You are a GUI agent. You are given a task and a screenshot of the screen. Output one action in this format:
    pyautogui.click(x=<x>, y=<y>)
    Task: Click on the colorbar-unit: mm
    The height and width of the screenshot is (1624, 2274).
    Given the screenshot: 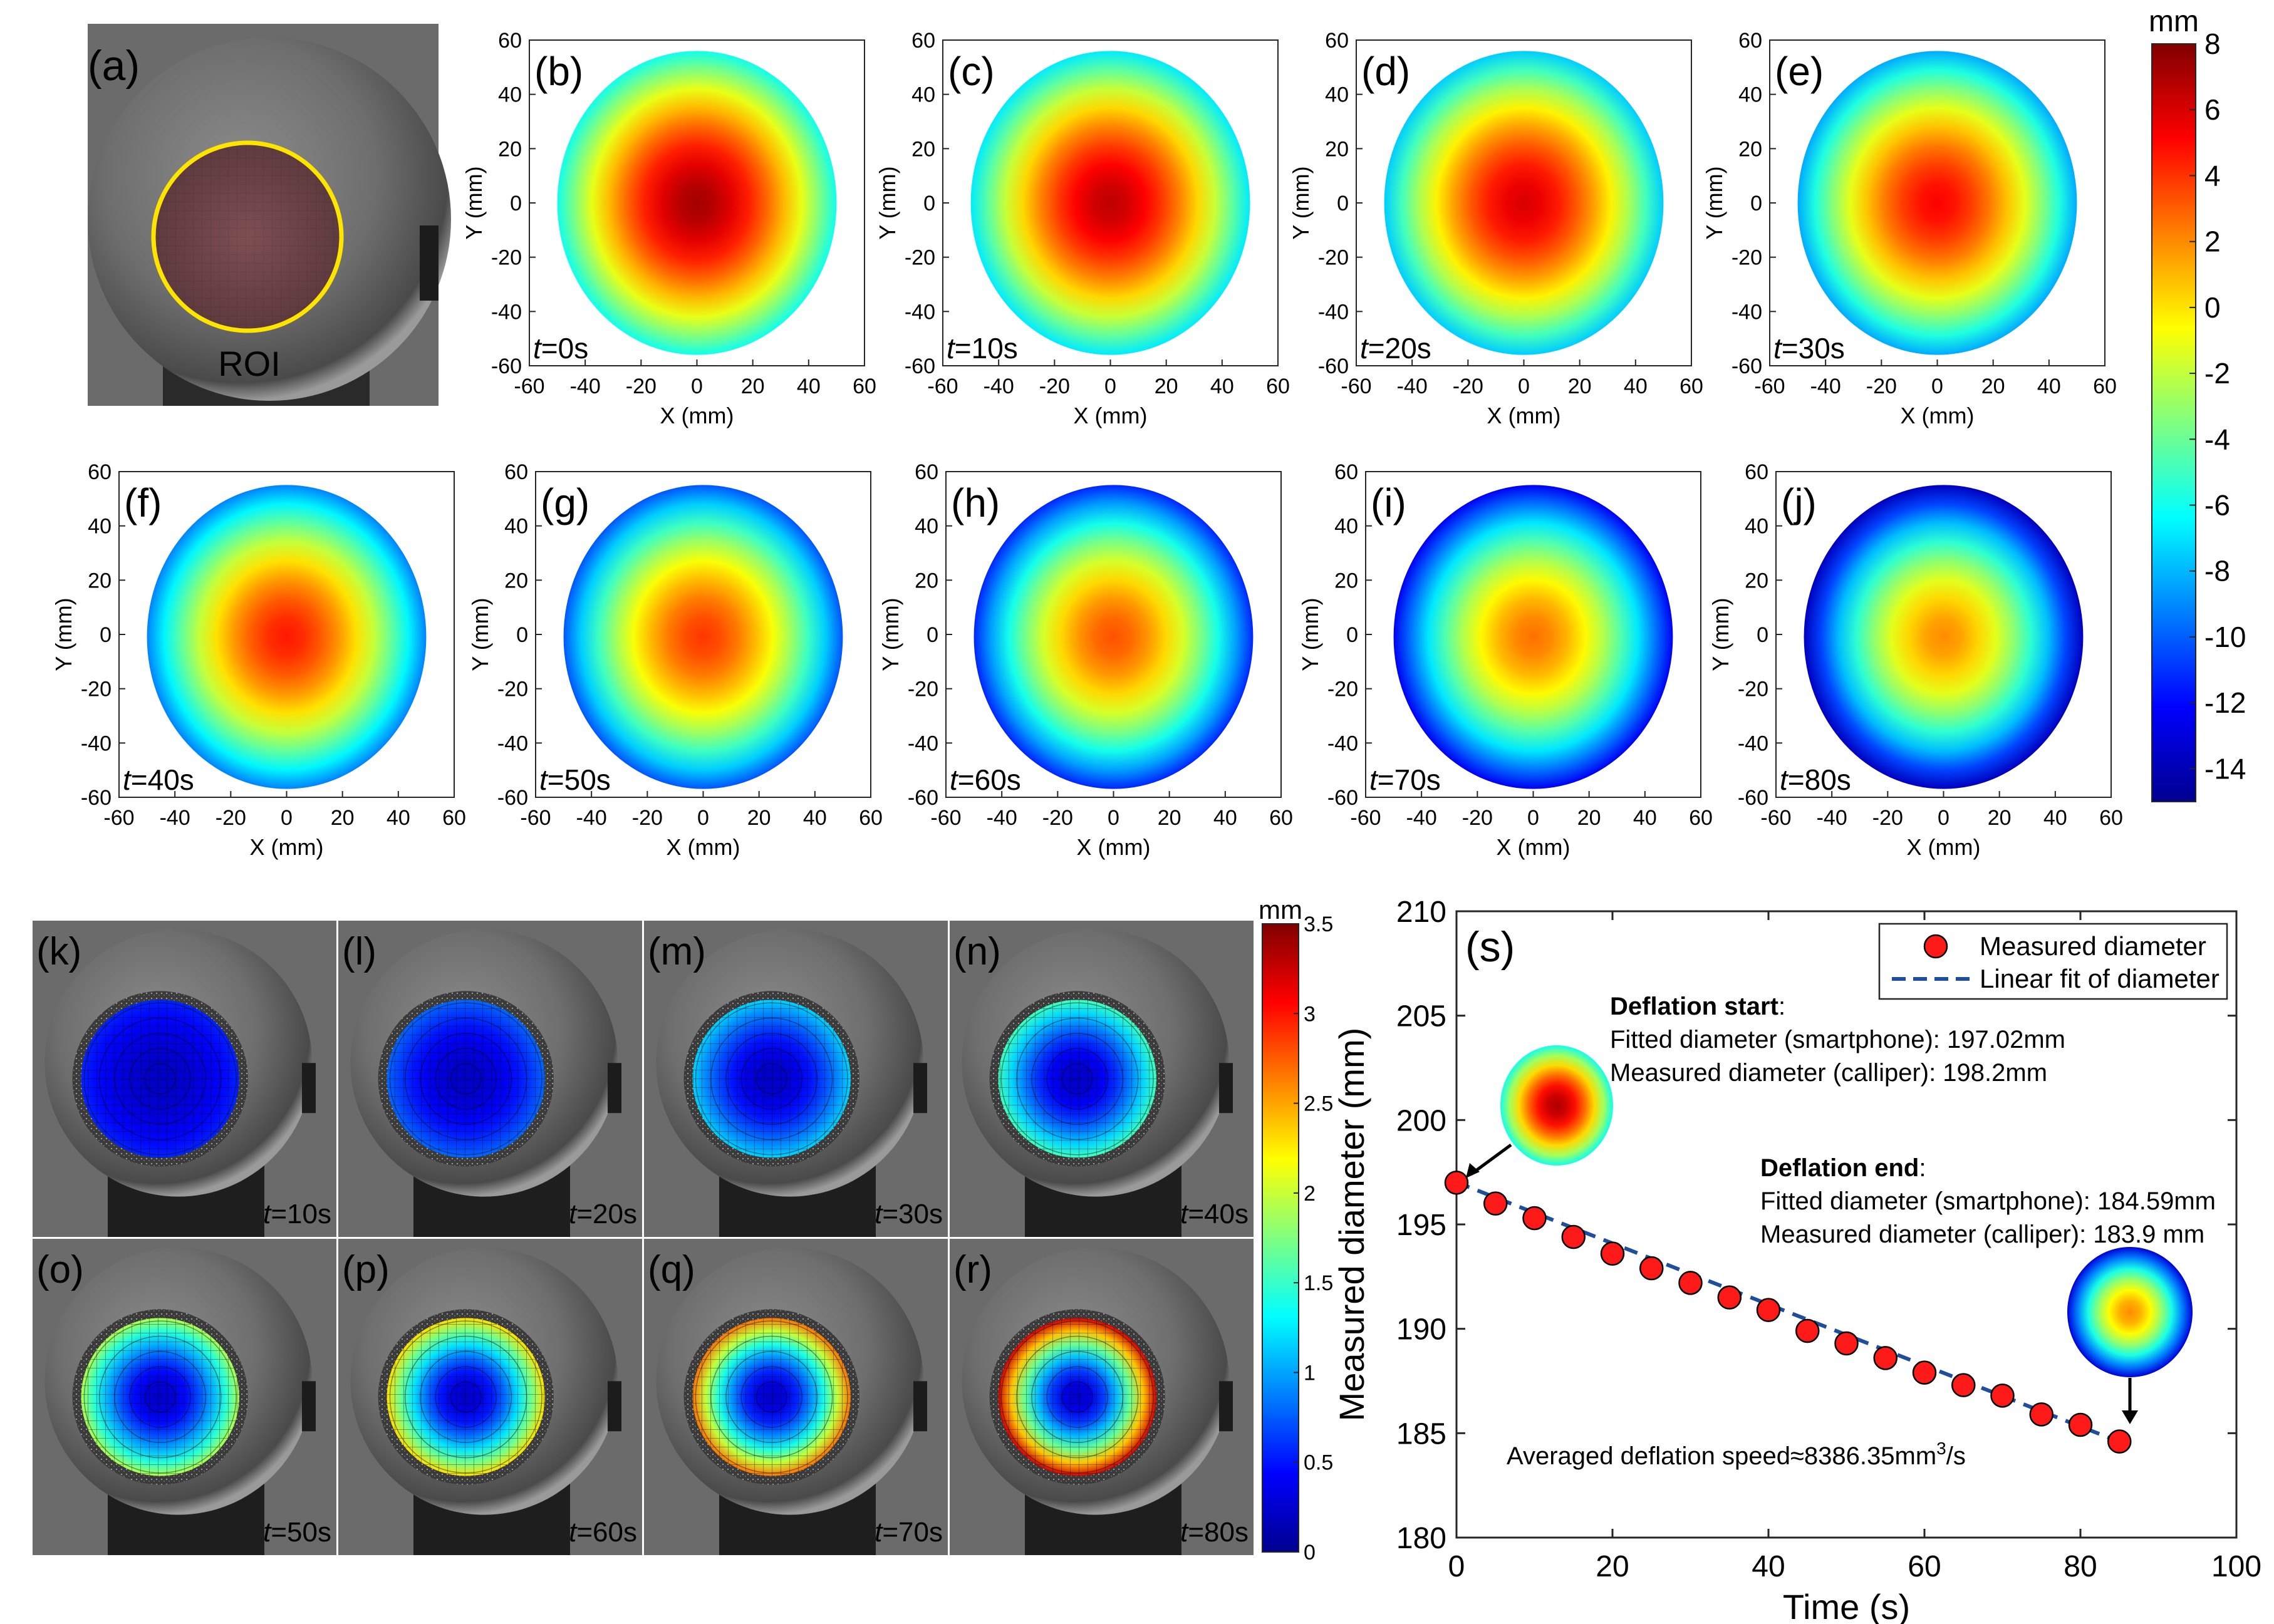 What is the action you would take?
    pyautogui.click(x=1280, y=910)
    